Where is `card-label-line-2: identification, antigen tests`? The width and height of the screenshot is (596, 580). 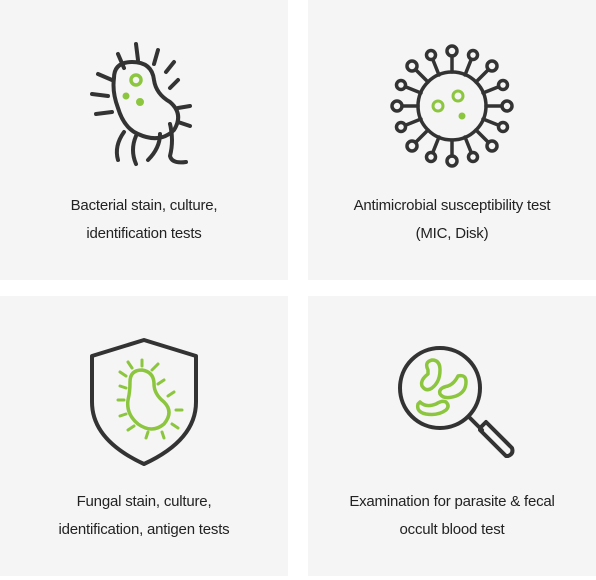
card-label-line-2: identification, antigen tests is located at coordinates (144, 529).